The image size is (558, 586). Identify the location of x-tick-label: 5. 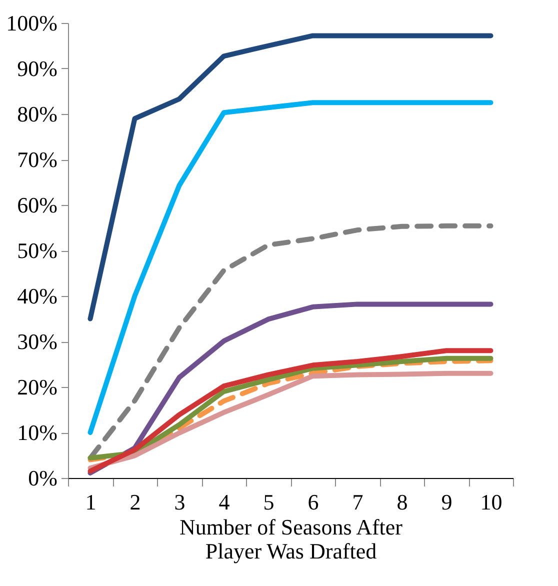
(268, 502).